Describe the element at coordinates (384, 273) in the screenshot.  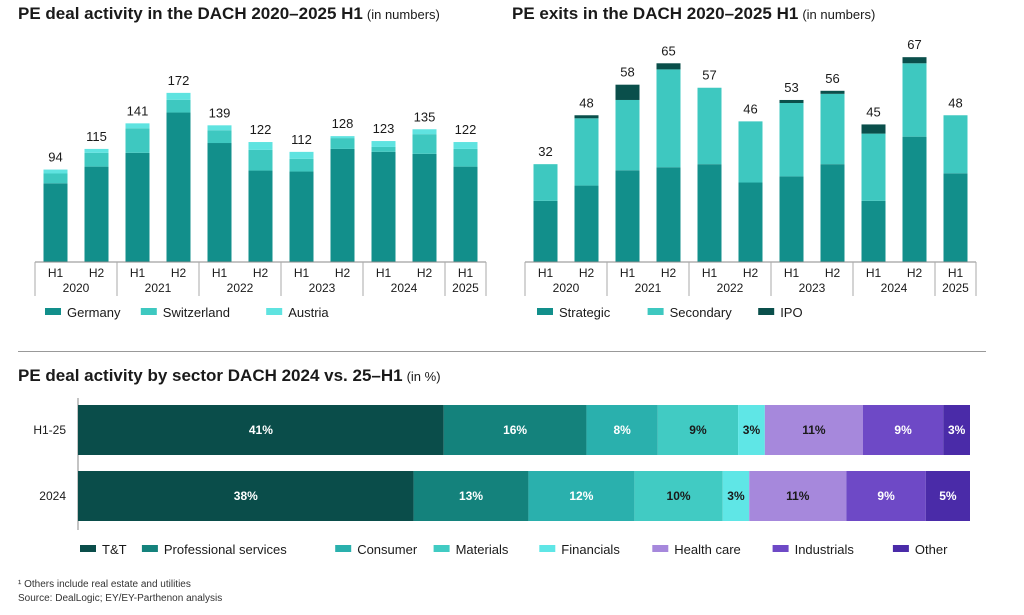
I see `period-label-8: H1` at that location.